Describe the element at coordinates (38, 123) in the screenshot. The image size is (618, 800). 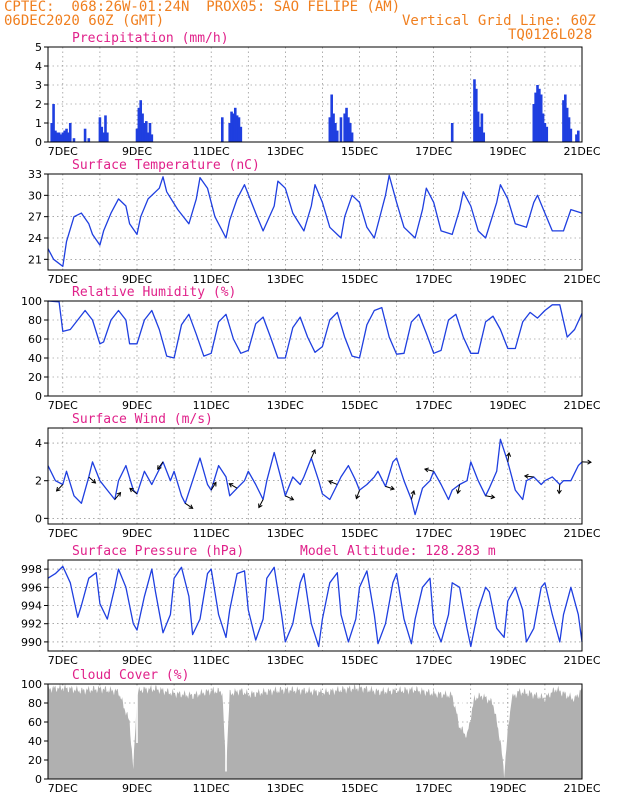
I see `y-tick-label: 1` at that location.